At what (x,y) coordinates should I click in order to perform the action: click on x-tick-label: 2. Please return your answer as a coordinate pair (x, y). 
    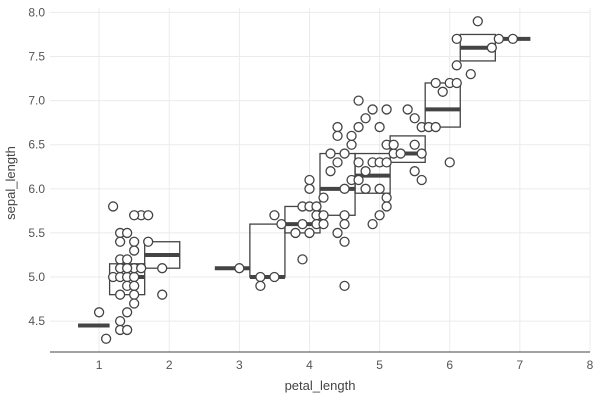
    Looking at the image, I should click on (169, 365).